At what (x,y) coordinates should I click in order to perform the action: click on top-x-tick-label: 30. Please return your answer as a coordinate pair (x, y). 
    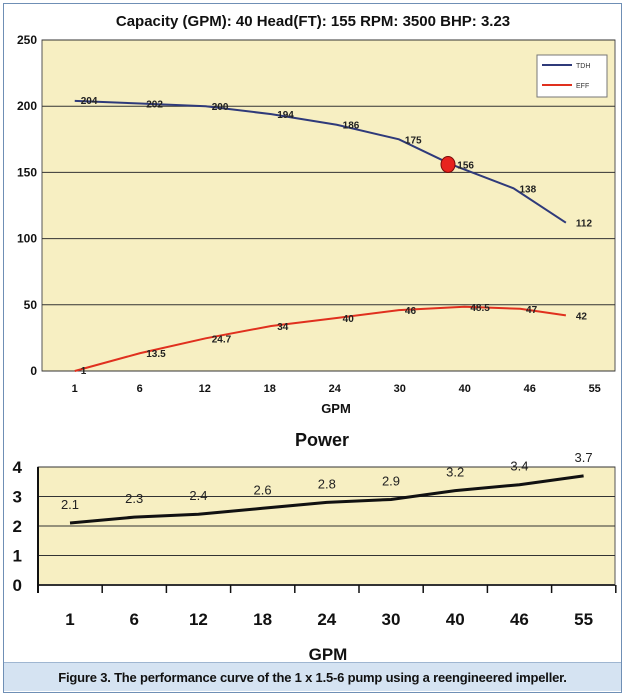
    Looking at the image, I should click on (400, 389).